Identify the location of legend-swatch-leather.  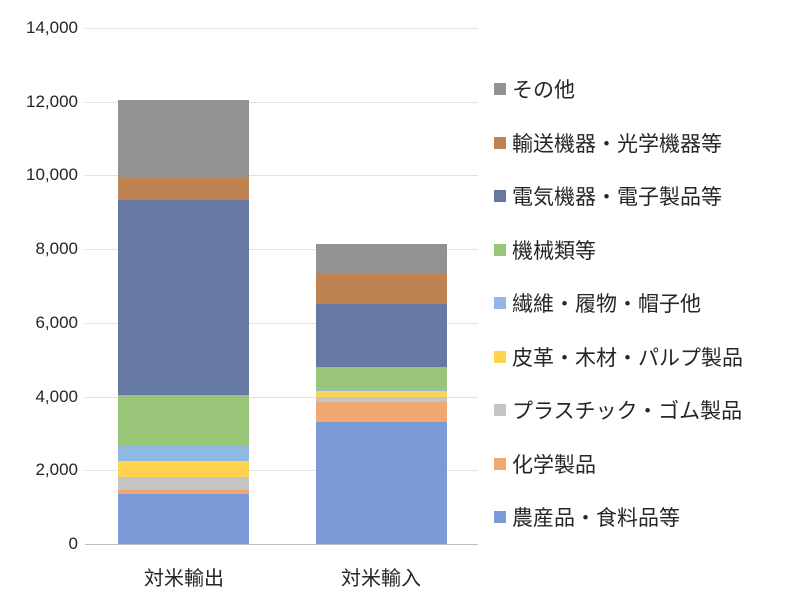
(500, 356).